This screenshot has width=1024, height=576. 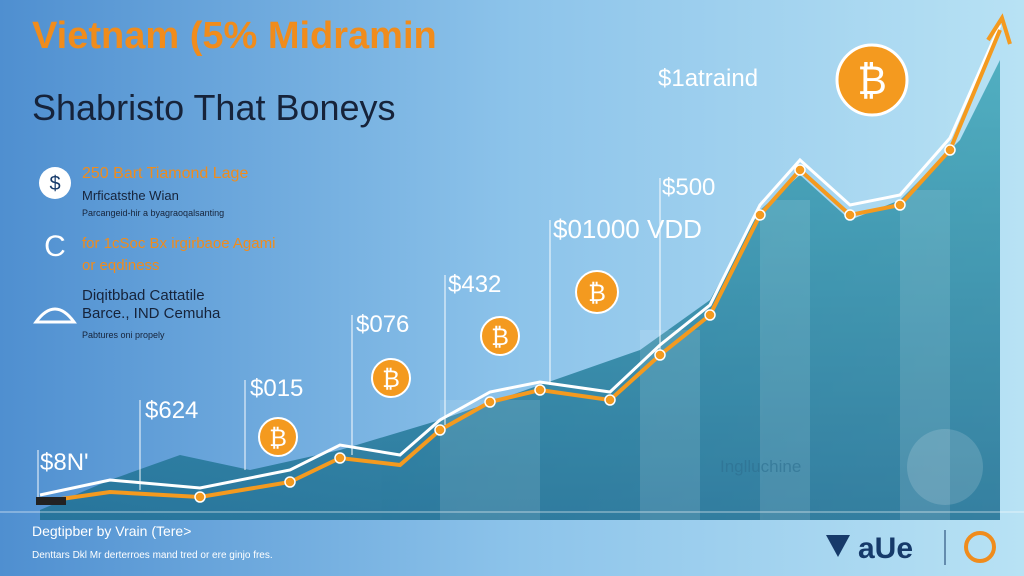 I want to click on price-label: $500, so click(x=688, y=187).